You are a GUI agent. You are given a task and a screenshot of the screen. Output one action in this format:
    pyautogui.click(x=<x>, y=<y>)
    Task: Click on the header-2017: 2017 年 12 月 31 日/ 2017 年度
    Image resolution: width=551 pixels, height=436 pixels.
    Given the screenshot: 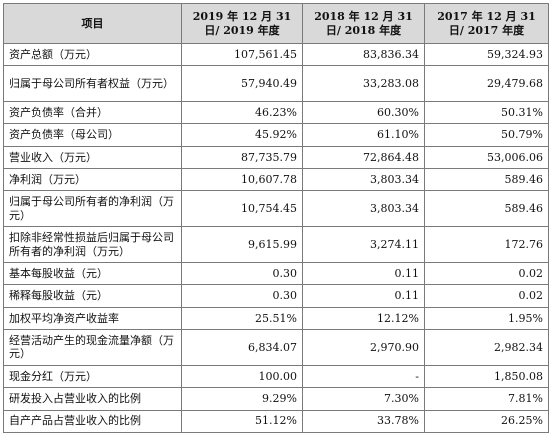 What is the action you would take?
    pyautogui.click(x=486, y=23)
    